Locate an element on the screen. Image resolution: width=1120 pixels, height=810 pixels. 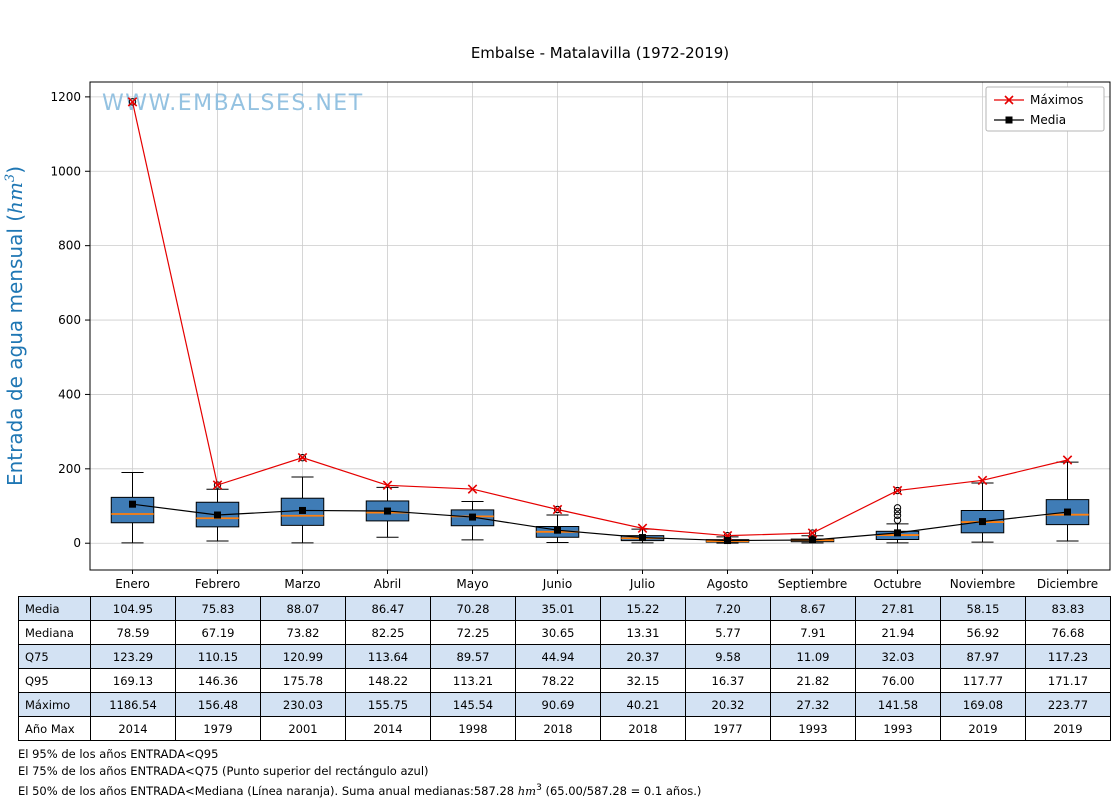
row-label: Mediana is located at coordinates (54, 632).